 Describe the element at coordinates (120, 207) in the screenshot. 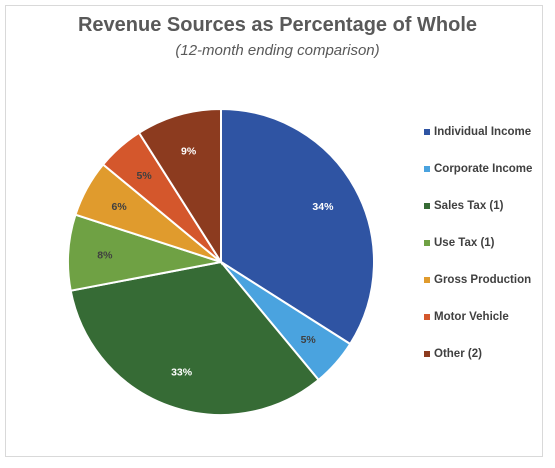

I see `slice-data-label: 6%` at that location.